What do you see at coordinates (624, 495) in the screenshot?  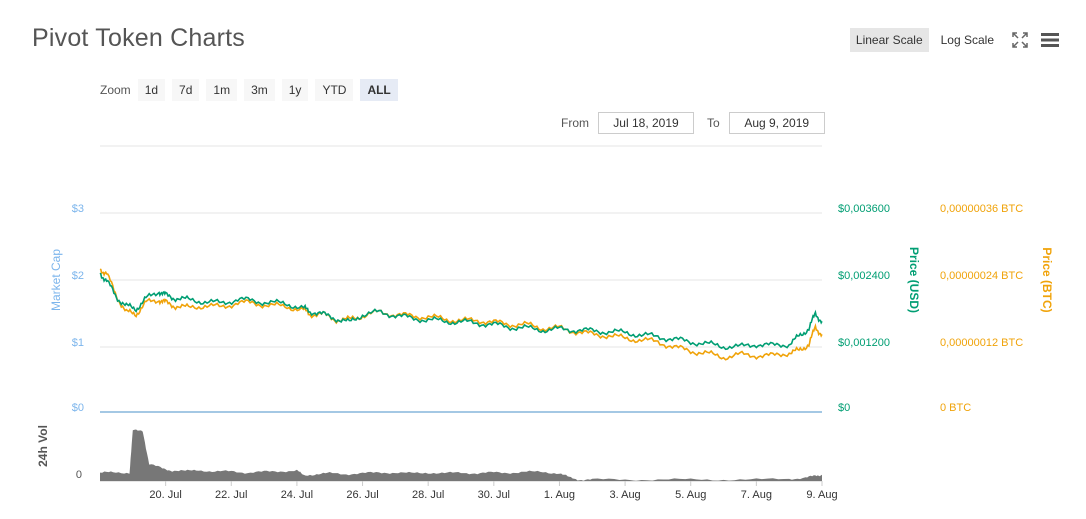 I see `x-tick-label: 3. Aug` at bounding box center [624, 495].